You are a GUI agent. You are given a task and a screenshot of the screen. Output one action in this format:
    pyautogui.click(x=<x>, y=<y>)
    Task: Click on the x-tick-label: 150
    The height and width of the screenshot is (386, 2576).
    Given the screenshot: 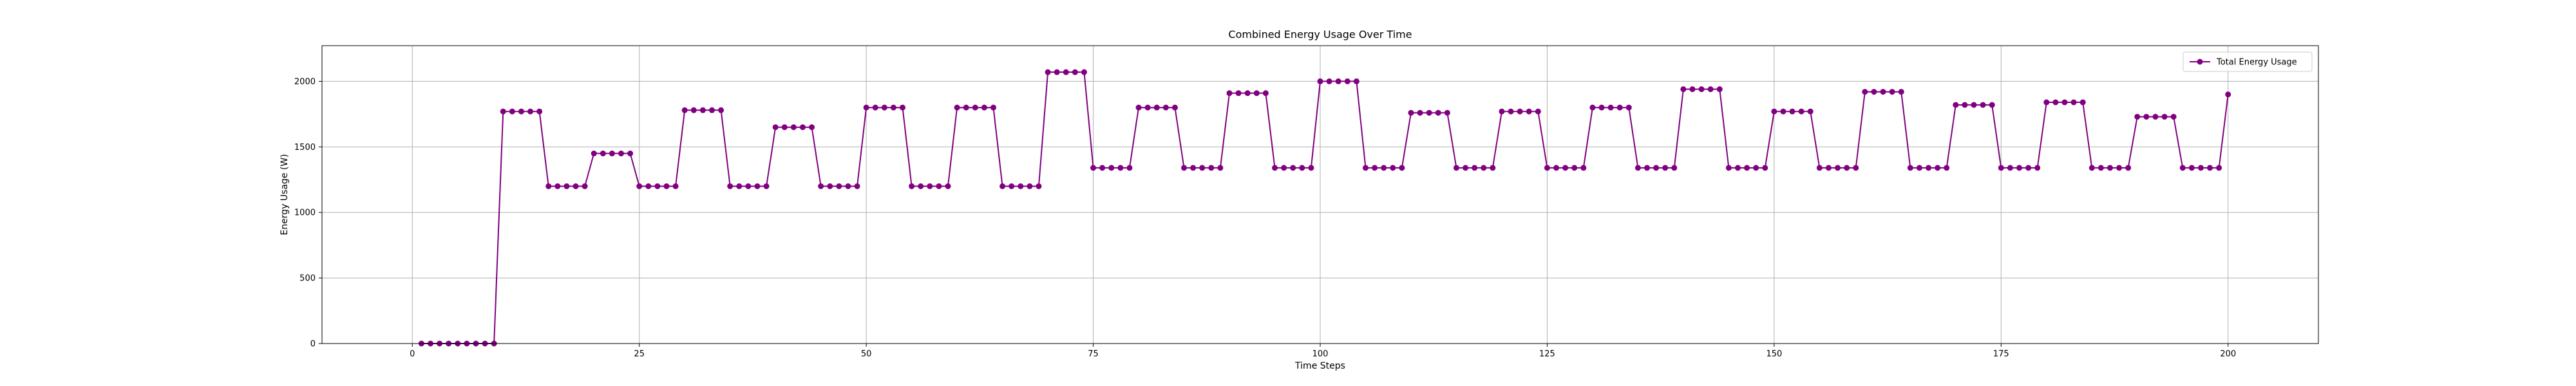 What is the action you would take?
    pyautogui.click(x=1774, y=354)
    